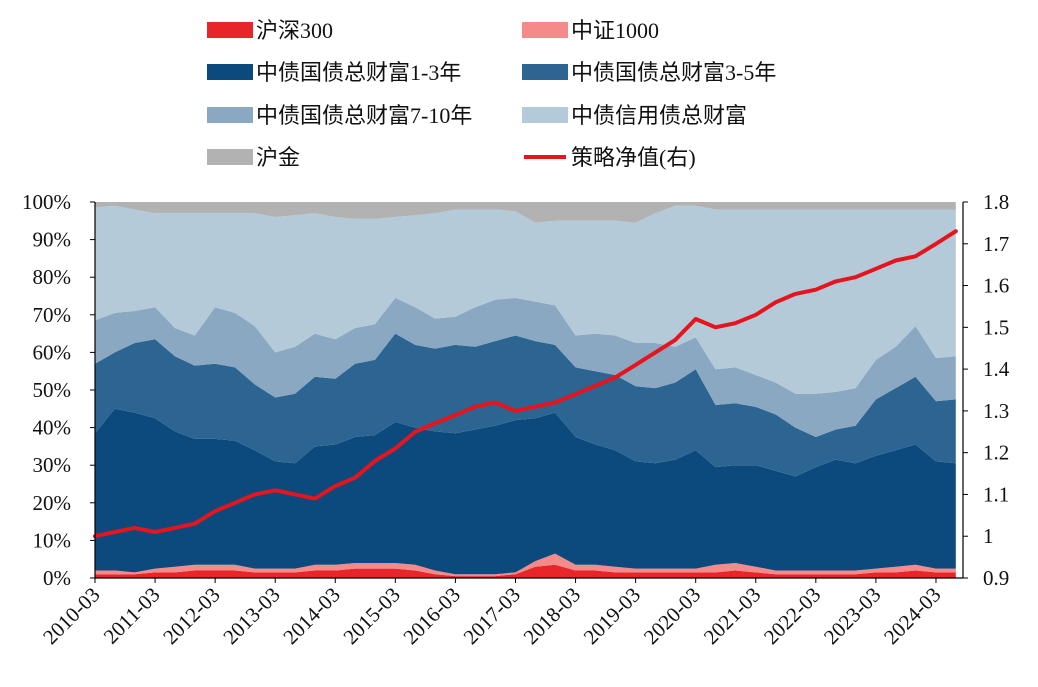 The height and width of the screenshot is (687, 1038). What do you see at coordinates (996, 578) in the screenshot?
I see `y-right-tick-label: 0.9` at bounding box center [996, 578].